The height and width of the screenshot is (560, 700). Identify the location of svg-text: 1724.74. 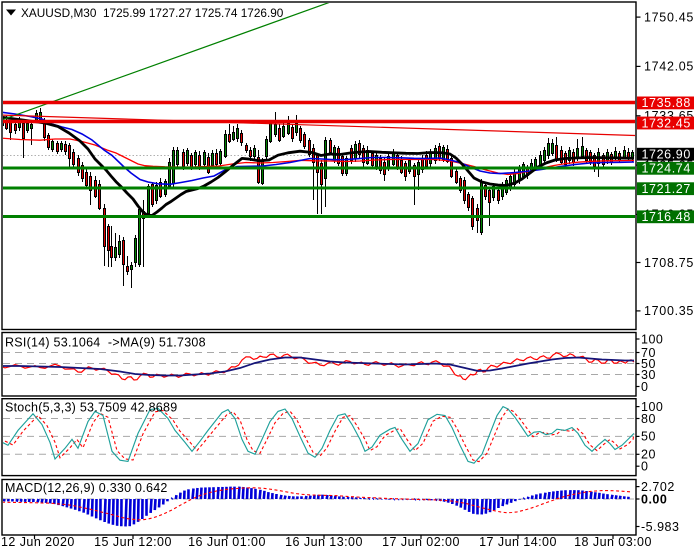
(666, 169).